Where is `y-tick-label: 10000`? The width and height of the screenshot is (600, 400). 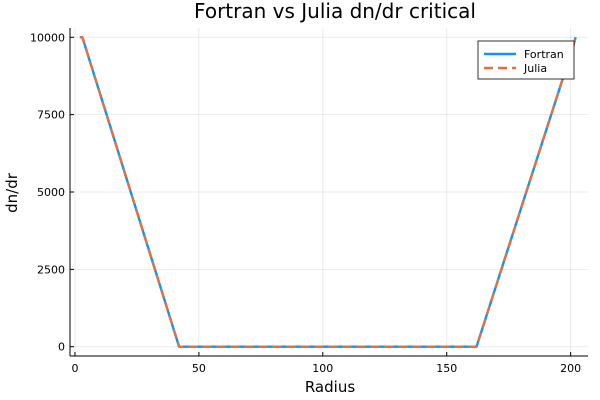
y-tick-label: 10000 is located at coordinates (47, 37).